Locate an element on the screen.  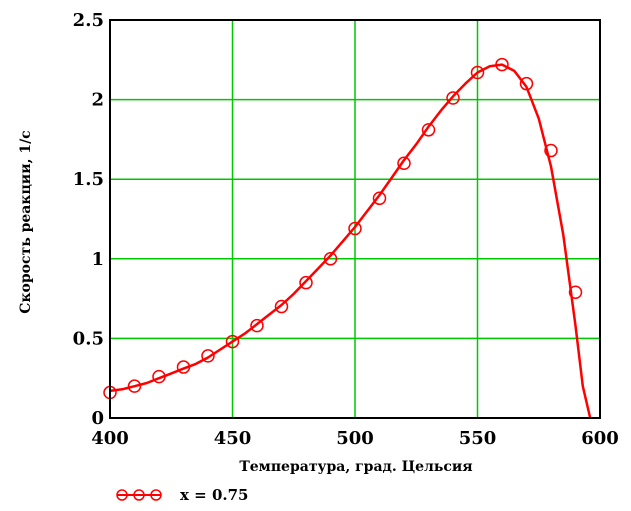
y-tick-label: 2.5 is located at coordinates (88, 20).